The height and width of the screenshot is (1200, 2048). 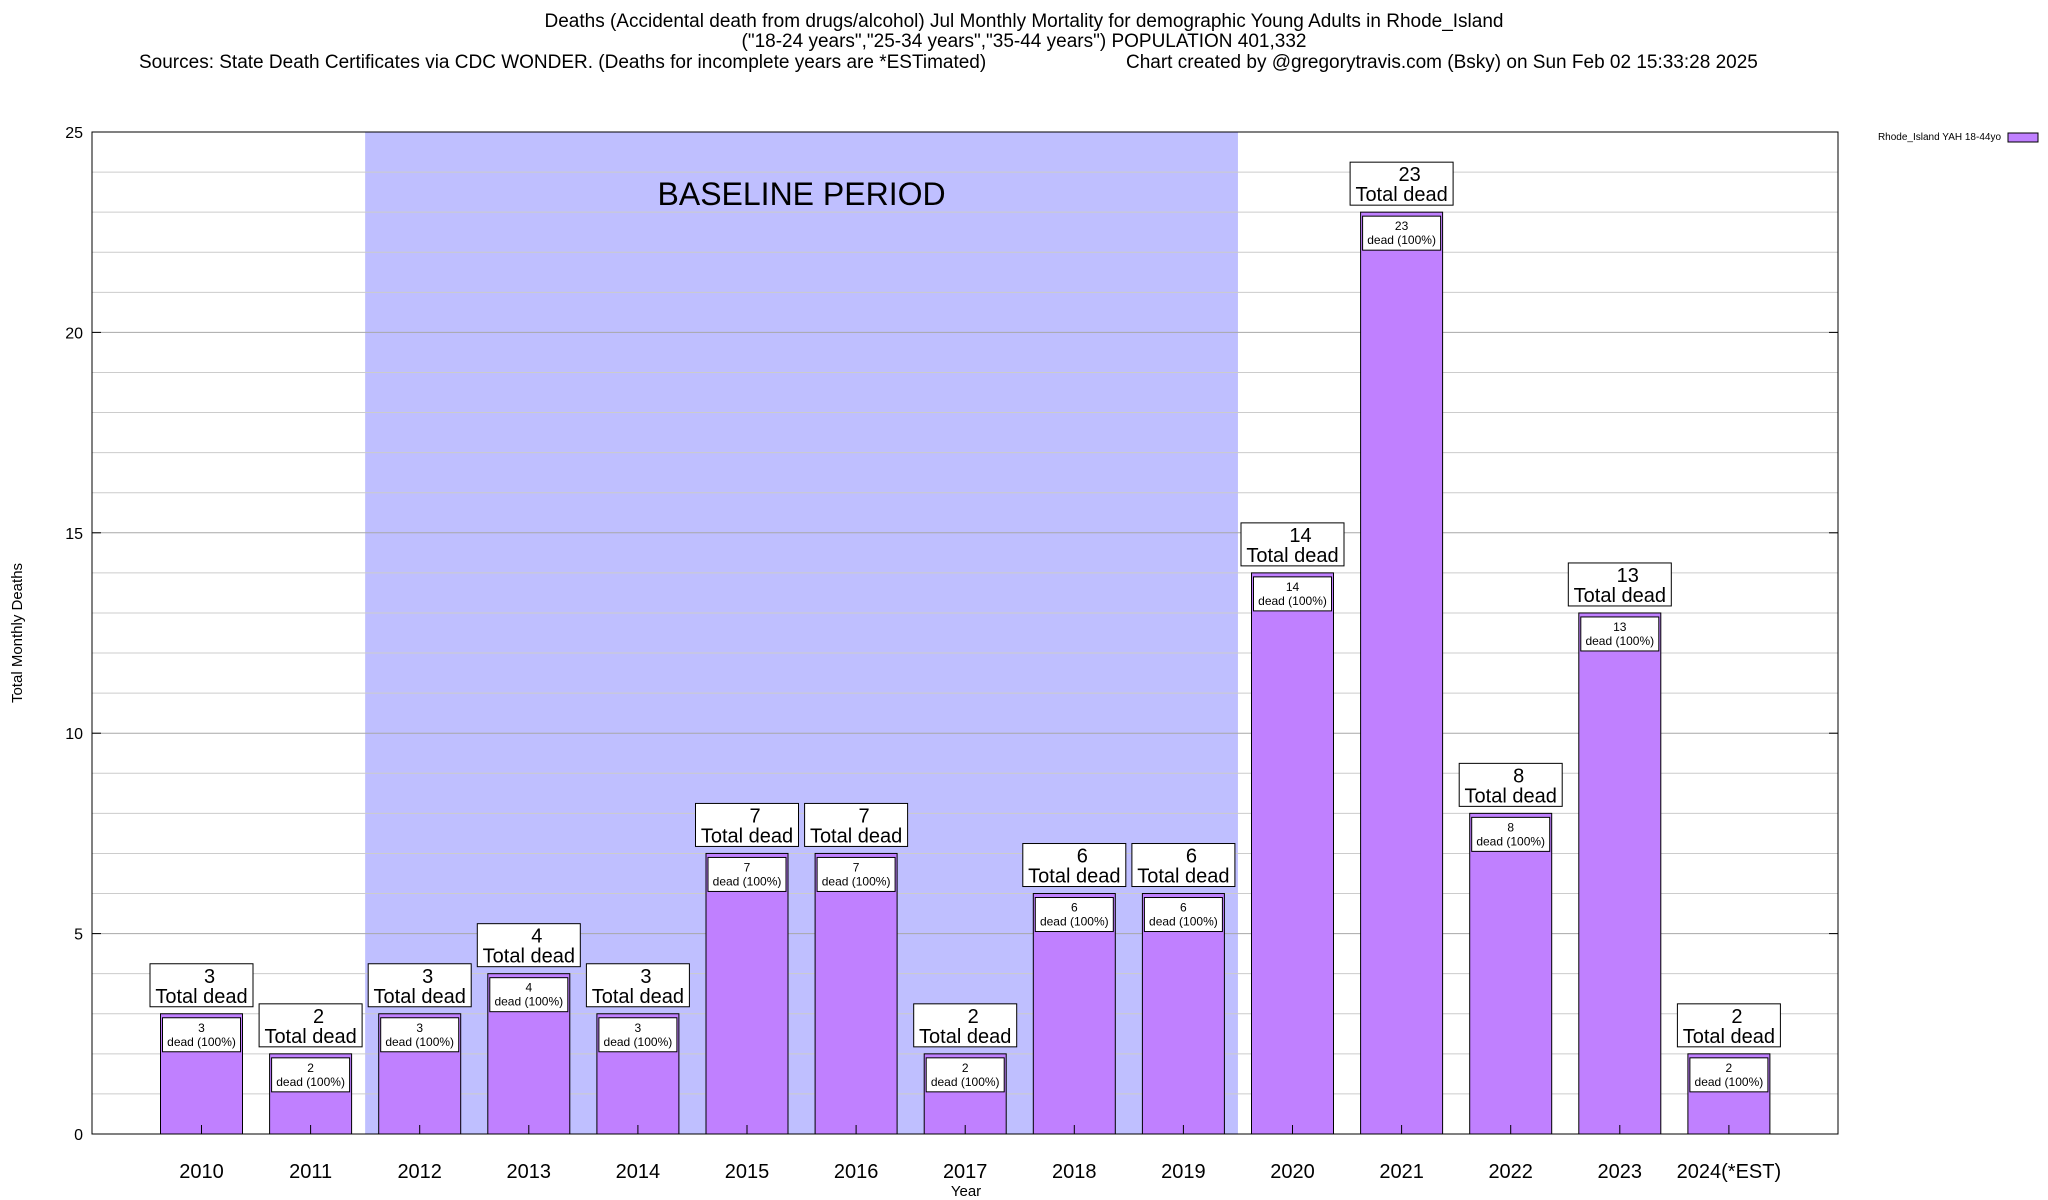 I want to click on bar-total-value: 23, so click(x=1409, y=175).